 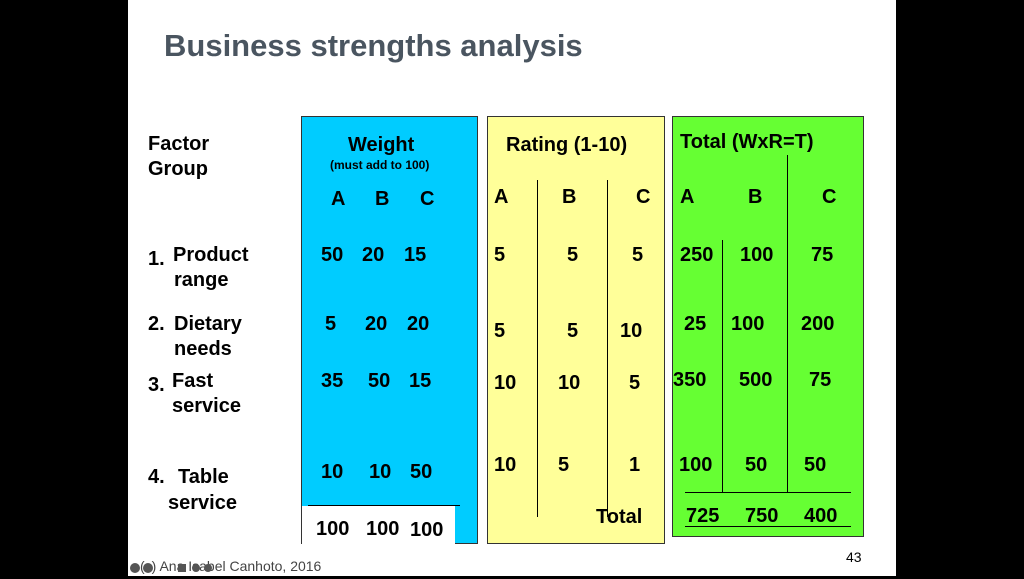 I want to click on factor-2-label-line2: needs, so click(x=203, y=349).